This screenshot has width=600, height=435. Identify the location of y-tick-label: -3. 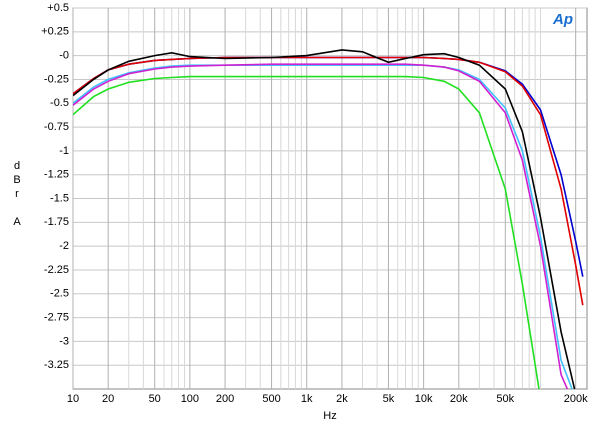
(64, 341).